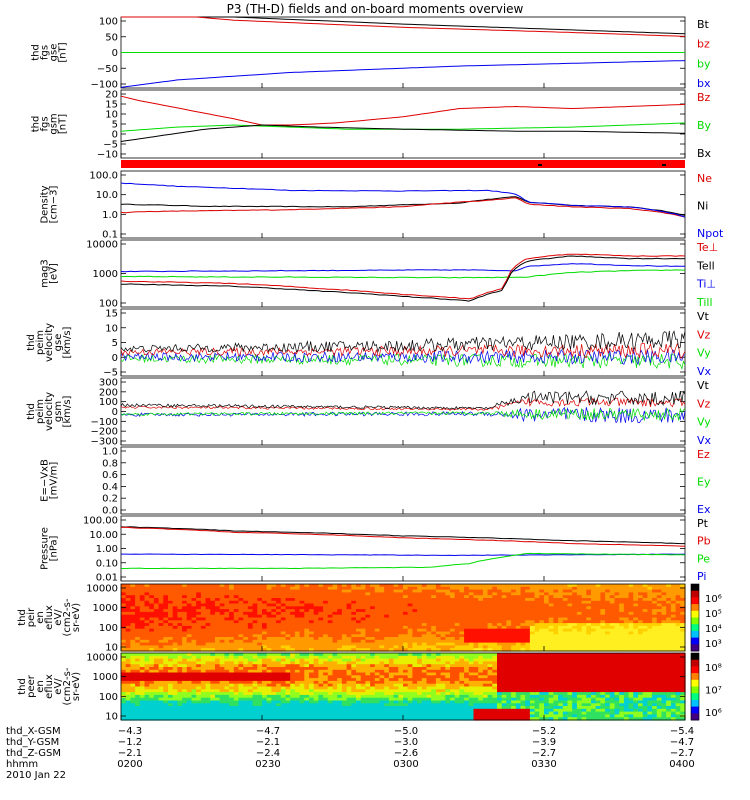 The width and height of the screenshot is (750, 800). I want to click on y-tick-label: 10, so click(111, 115).